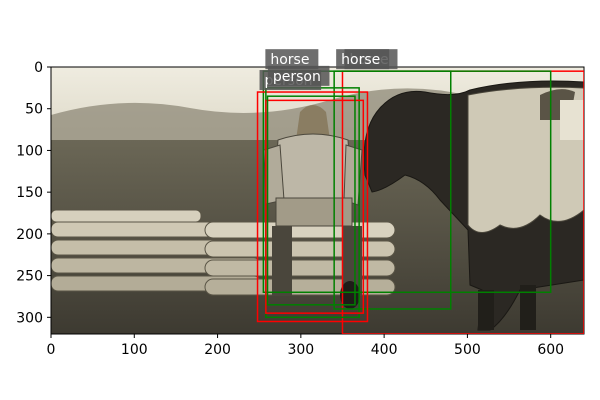 The height and width of the screenshot is (400, 600). Describe the element at coordinates (29, 318) in the screenshot. I see `y-tick-label: 300` at that location.